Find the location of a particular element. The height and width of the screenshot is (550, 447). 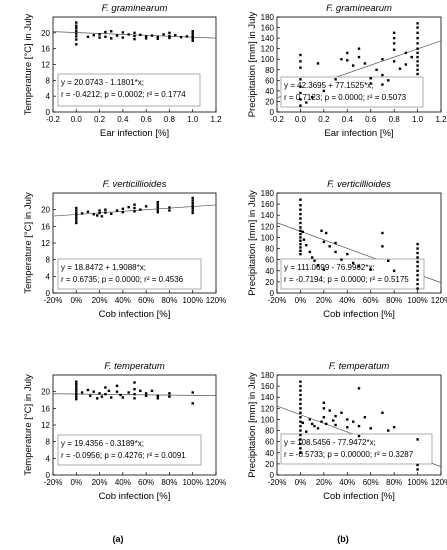

chart-title: F. temperatum is located at coordinates (134, 366).